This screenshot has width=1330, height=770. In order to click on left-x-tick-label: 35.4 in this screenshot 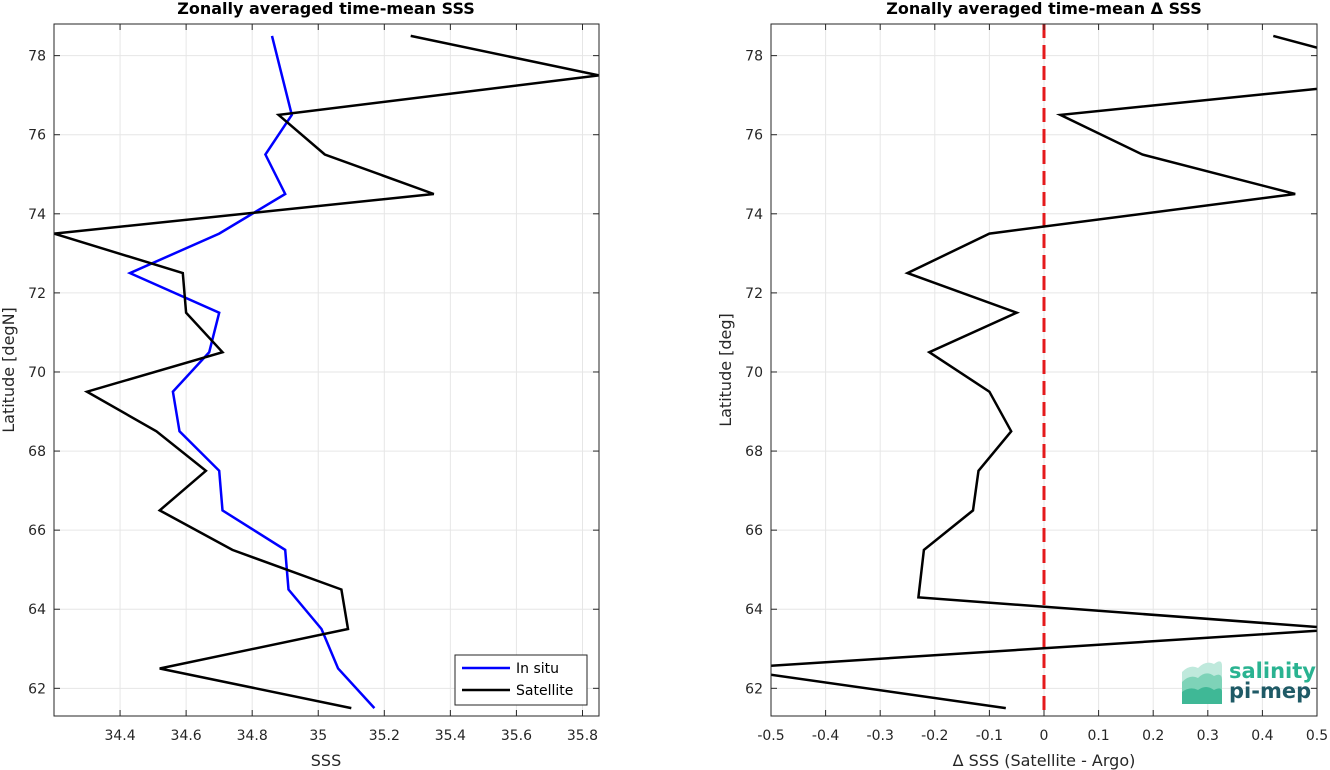, I will do `click(450, 736)`.